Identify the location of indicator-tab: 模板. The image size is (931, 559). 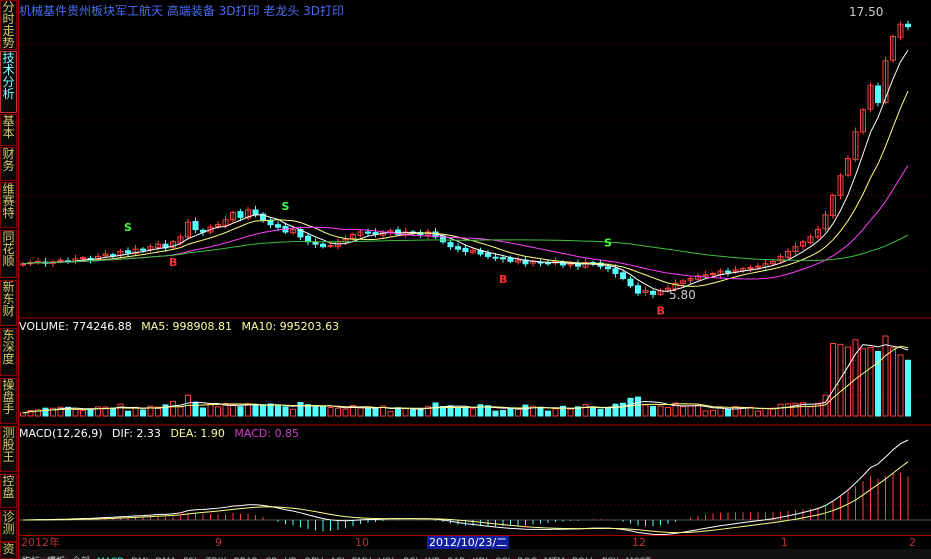
(57, 558).